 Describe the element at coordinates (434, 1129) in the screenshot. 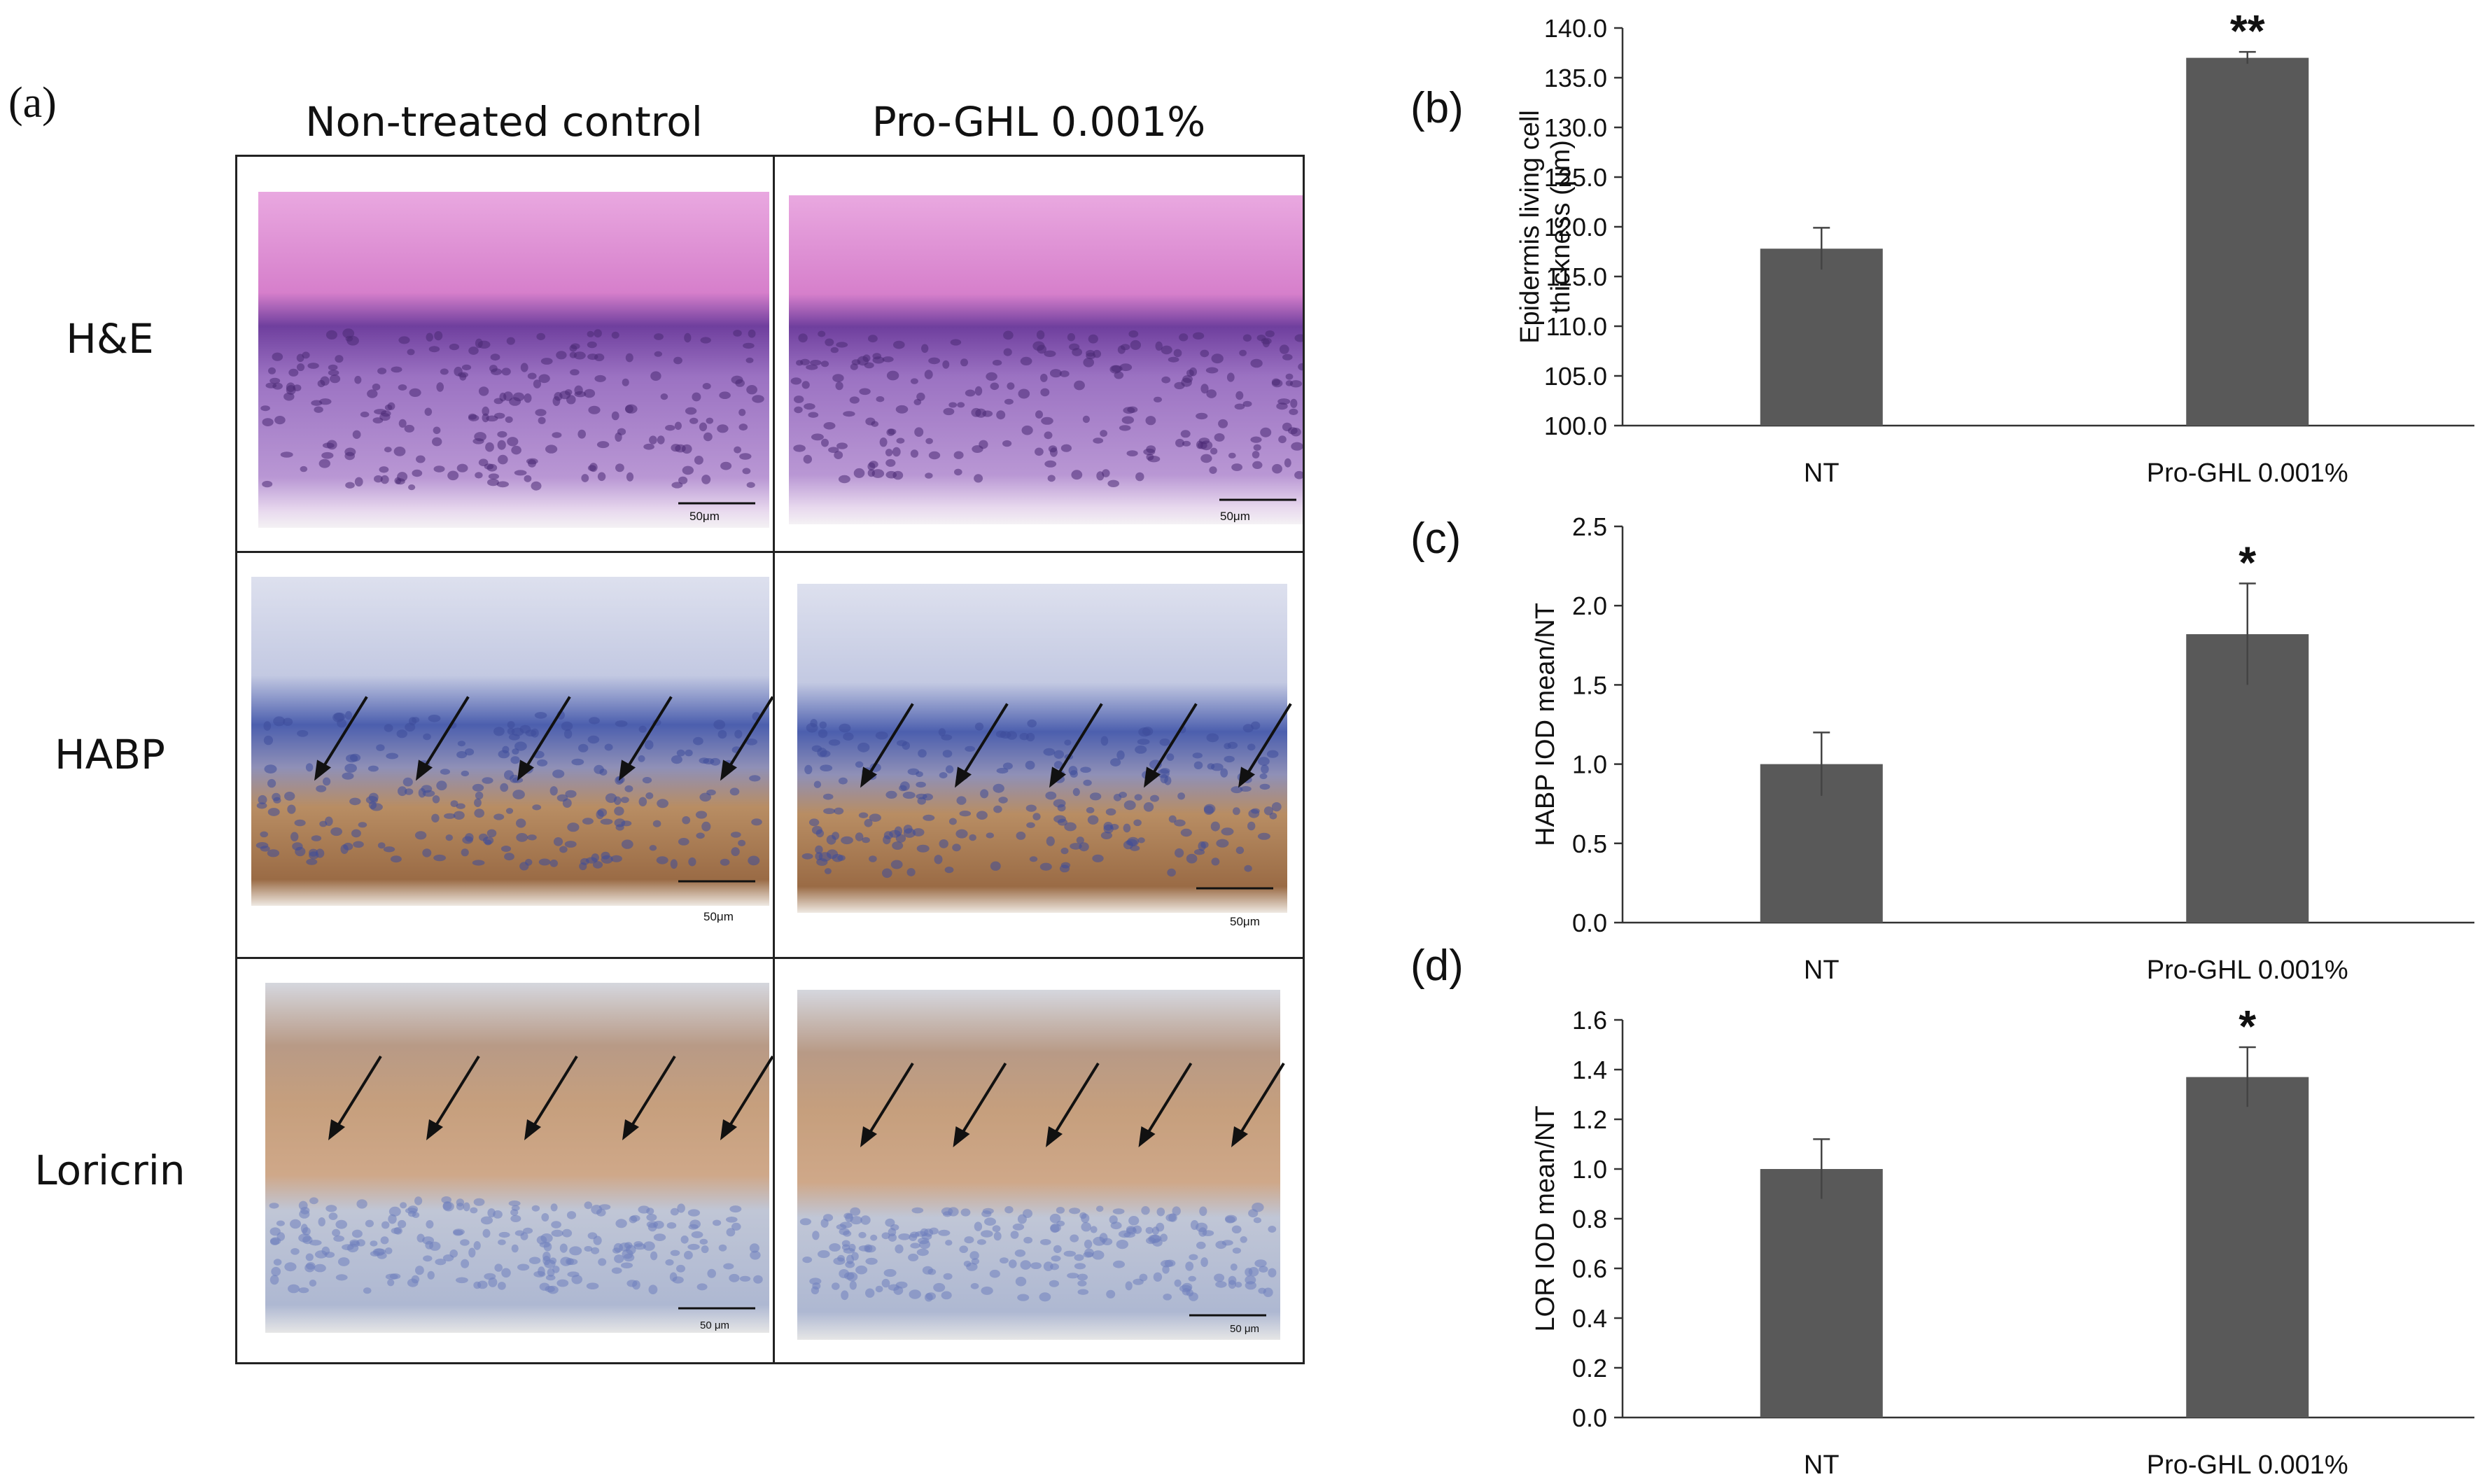

I see `arrow-head` at that location.